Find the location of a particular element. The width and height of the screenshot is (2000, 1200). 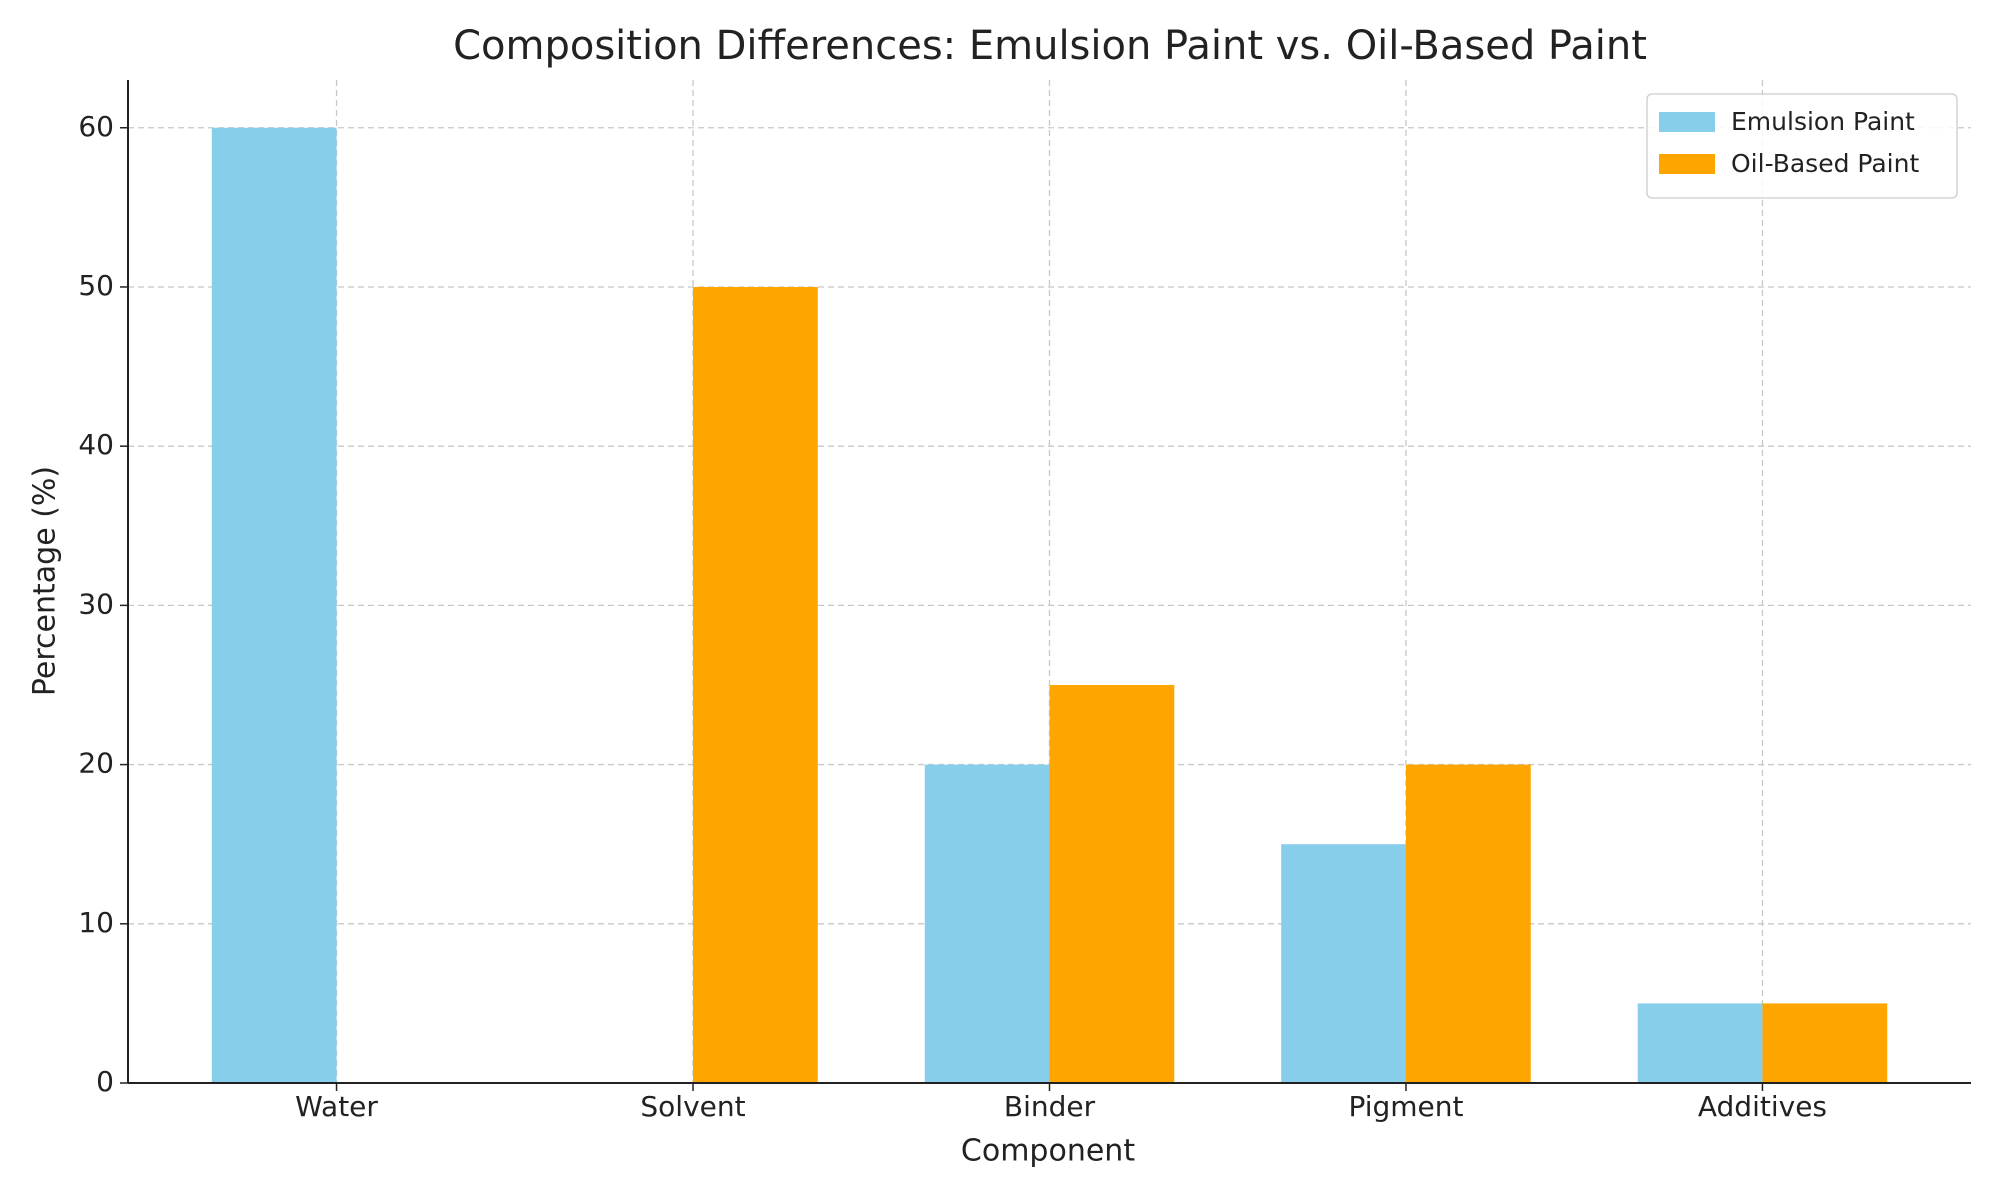

y-tick-label: 60 is located at coordinates (96, 126).